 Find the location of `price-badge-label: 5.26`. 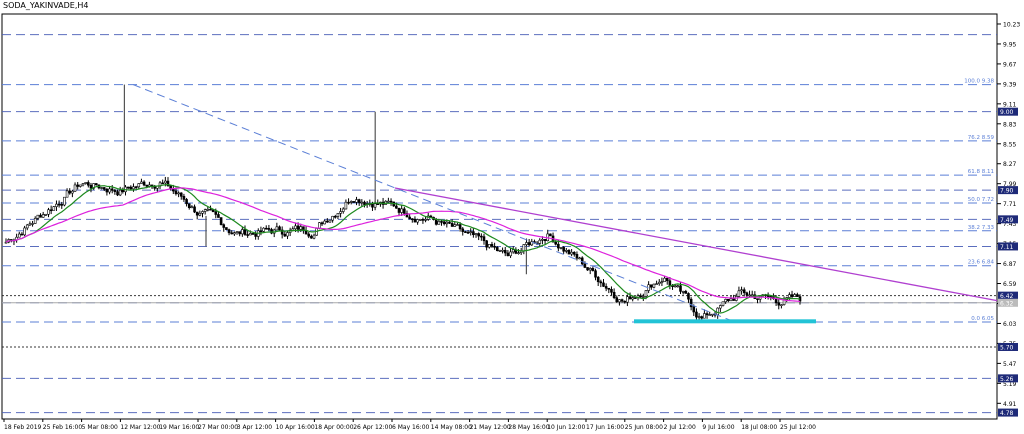

price-badge-label: 5.26 is located at coordinates (1007, 379).